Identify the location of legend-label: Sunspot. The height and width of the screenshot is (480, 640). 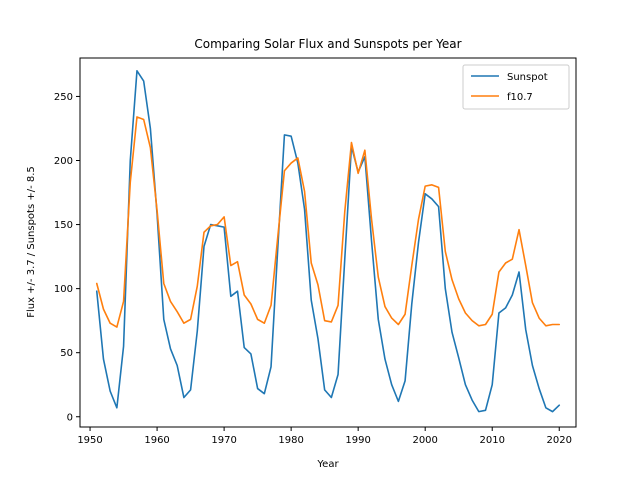
(527, 77).